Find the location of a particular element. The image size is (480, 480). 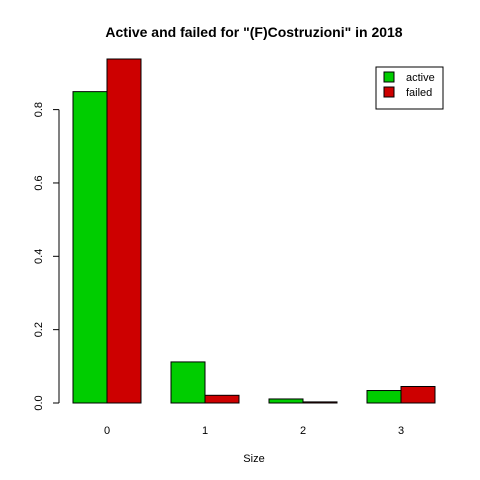

legend-swatch-failed is located at coordinates (389, 92).